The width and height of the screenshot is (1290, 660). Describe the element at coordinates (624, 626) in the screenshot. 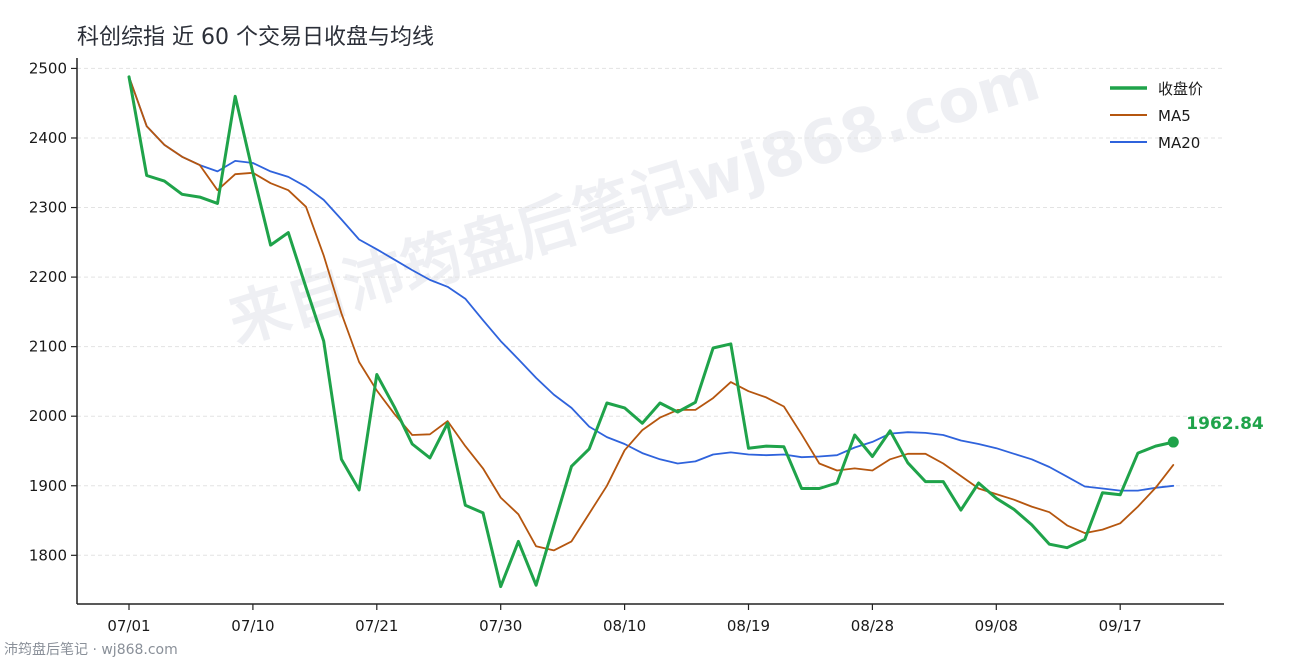

I see `x-tick-label: 08/10` at that location.